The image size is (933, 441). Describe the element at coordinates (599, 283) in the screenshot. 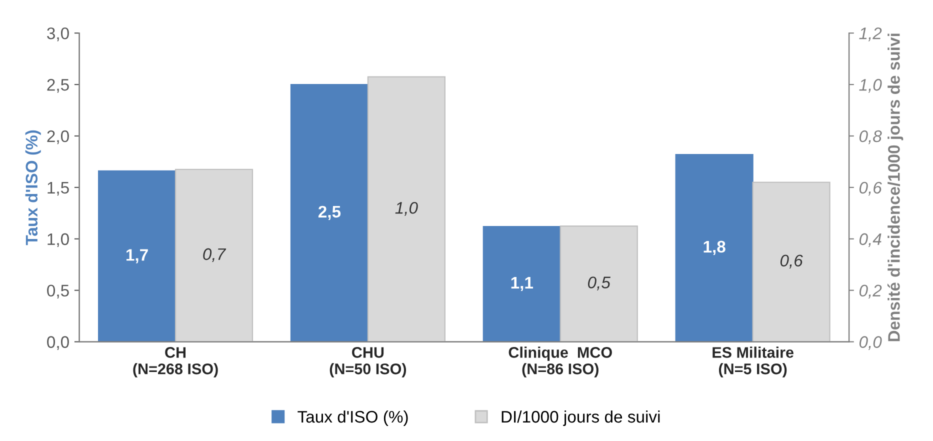

I see `data-label: 0,5` at that location.